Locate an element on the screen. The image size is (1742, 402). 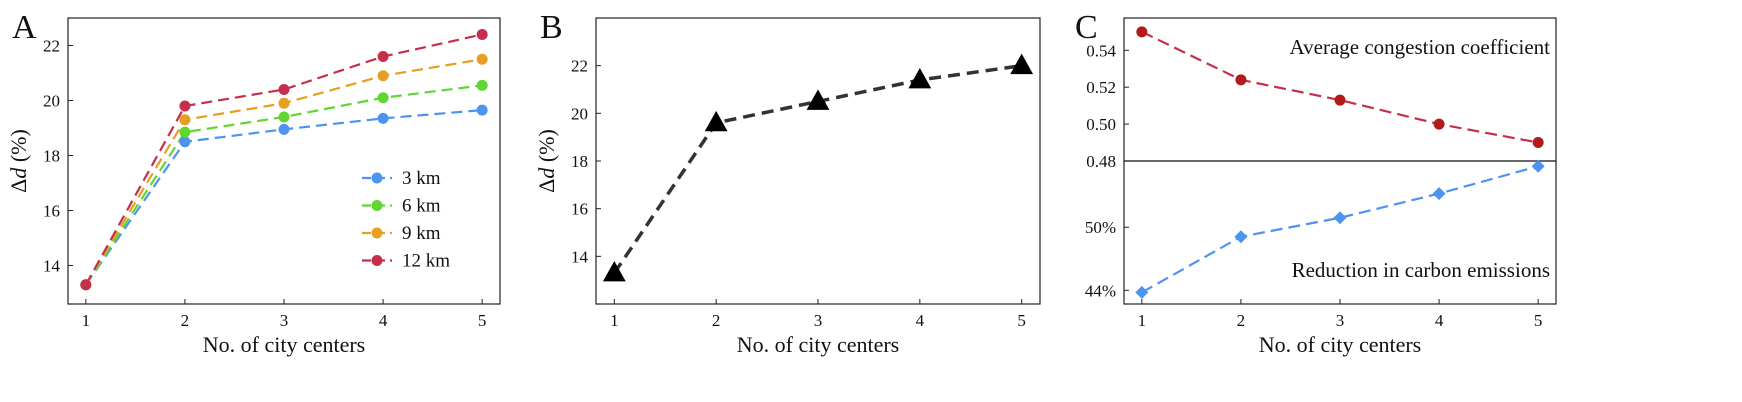
c-xtick-label: 4 is located at coordinates (1439, 320).